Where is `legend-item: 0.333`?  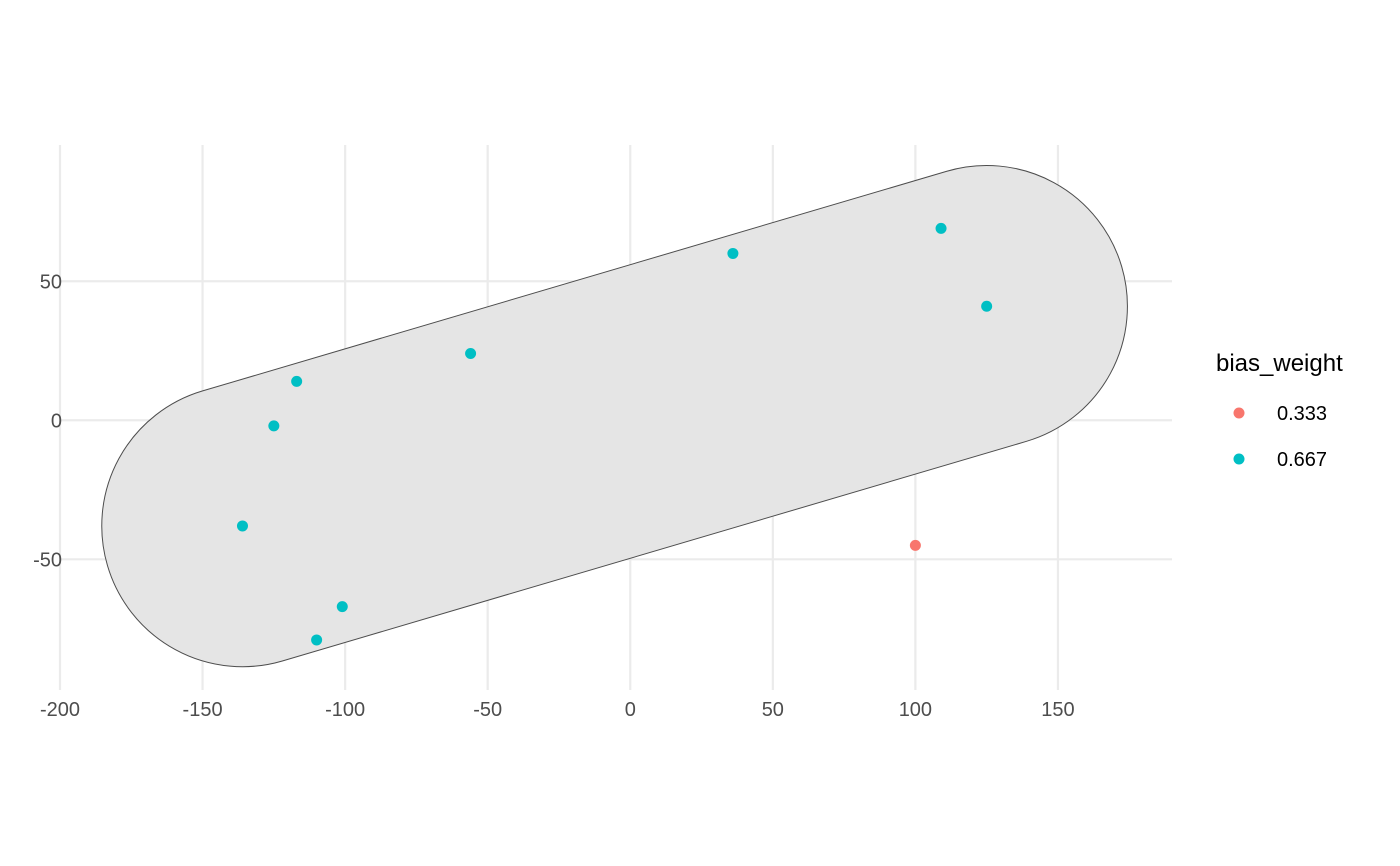
legend-item: 0.333 is located at coordinates (1280, 414).